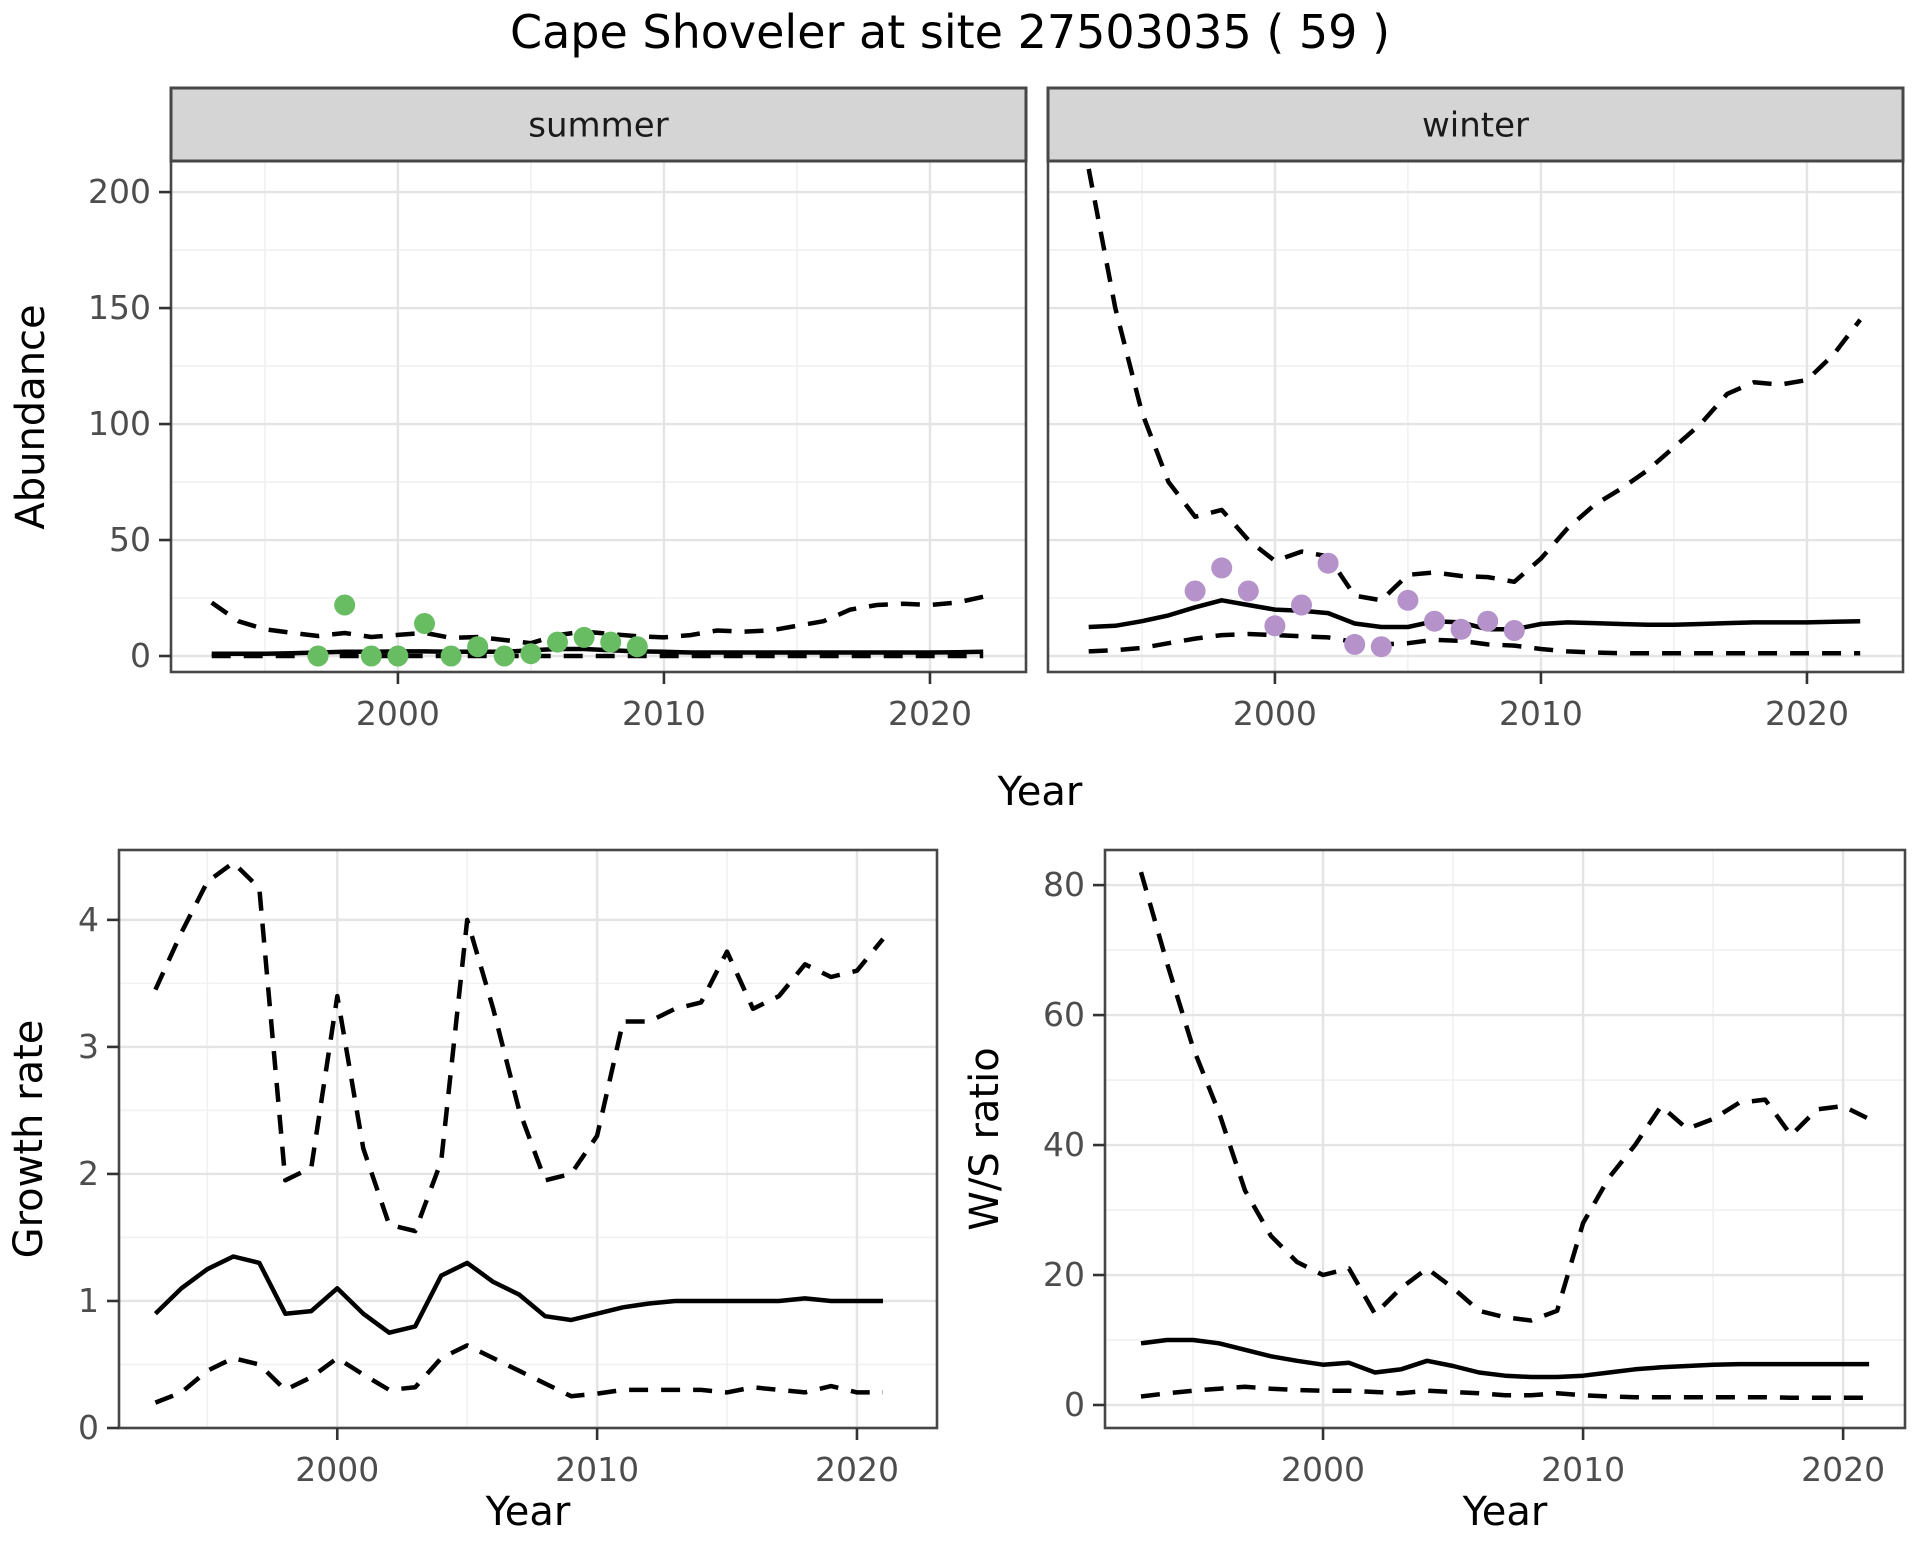  I want to click on y-axis-tick-label: 200, so click(119, 191).